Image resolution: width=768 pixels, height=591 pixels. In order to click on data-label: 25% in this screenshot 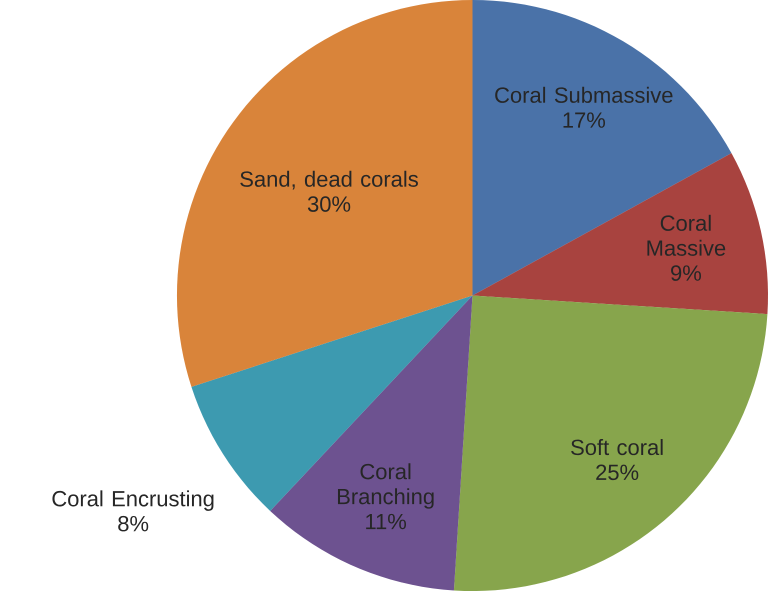, I will do `click(617, 472)`.